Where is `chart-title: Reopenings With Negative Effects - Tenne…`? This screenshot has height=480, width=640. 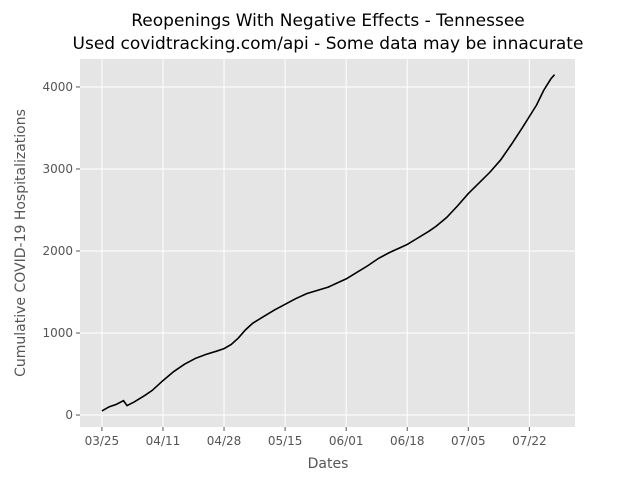 chart-title: Reopenings With Negative Effects - Tenne… is located at coordinates (328, 21).